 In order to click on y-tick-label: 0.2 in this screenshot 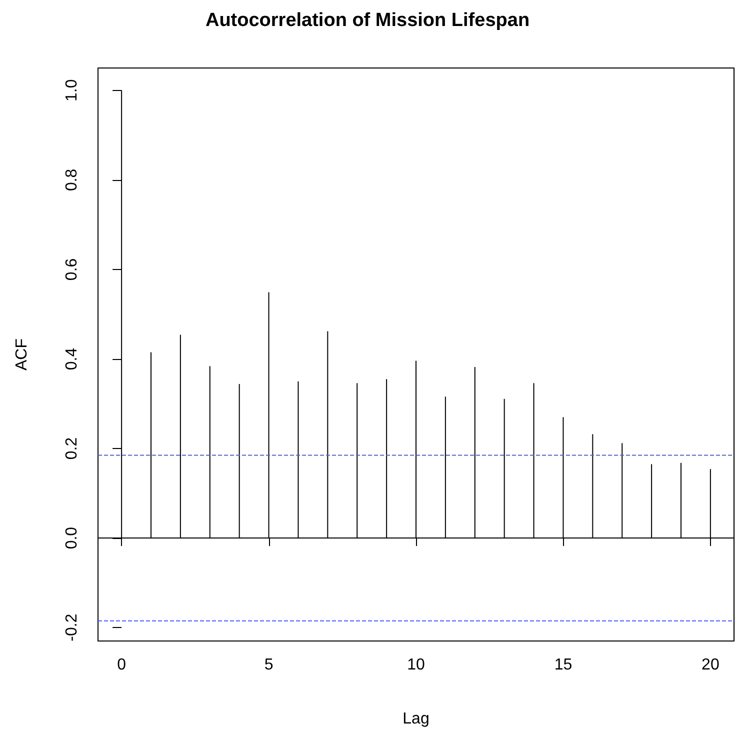, I will do `click(72, 448)`.